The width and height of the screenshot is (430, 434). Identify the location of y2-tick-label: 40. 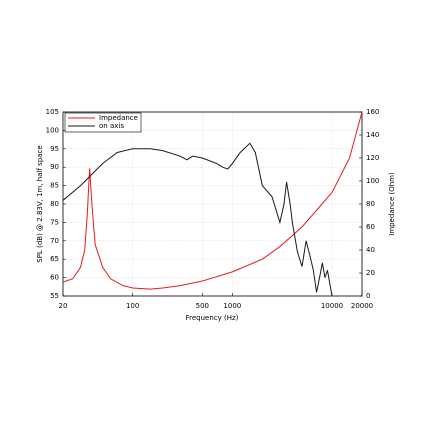
(370, 250).